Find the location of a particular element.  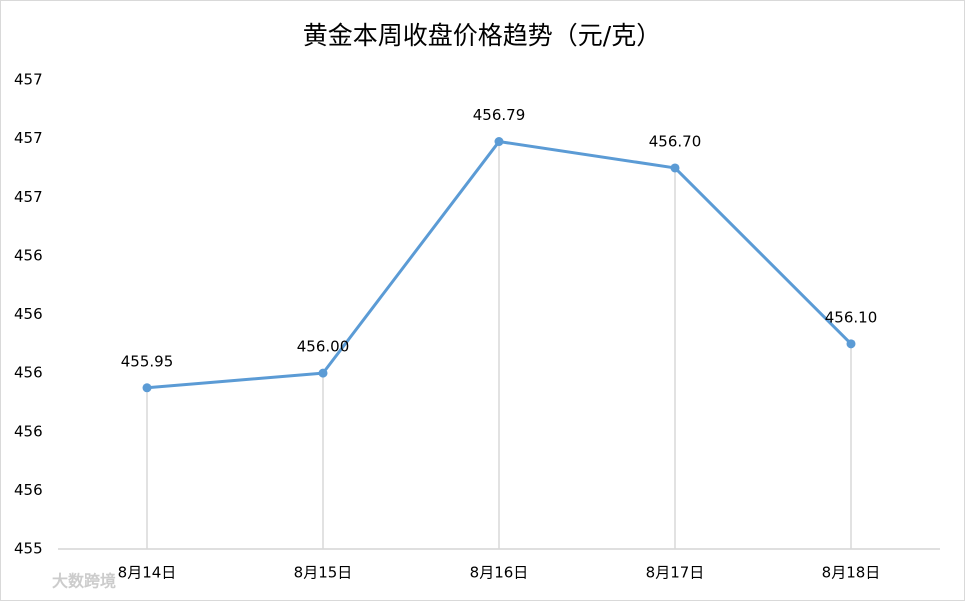

data-label: 456.70 is located at coordinates (675, 141).